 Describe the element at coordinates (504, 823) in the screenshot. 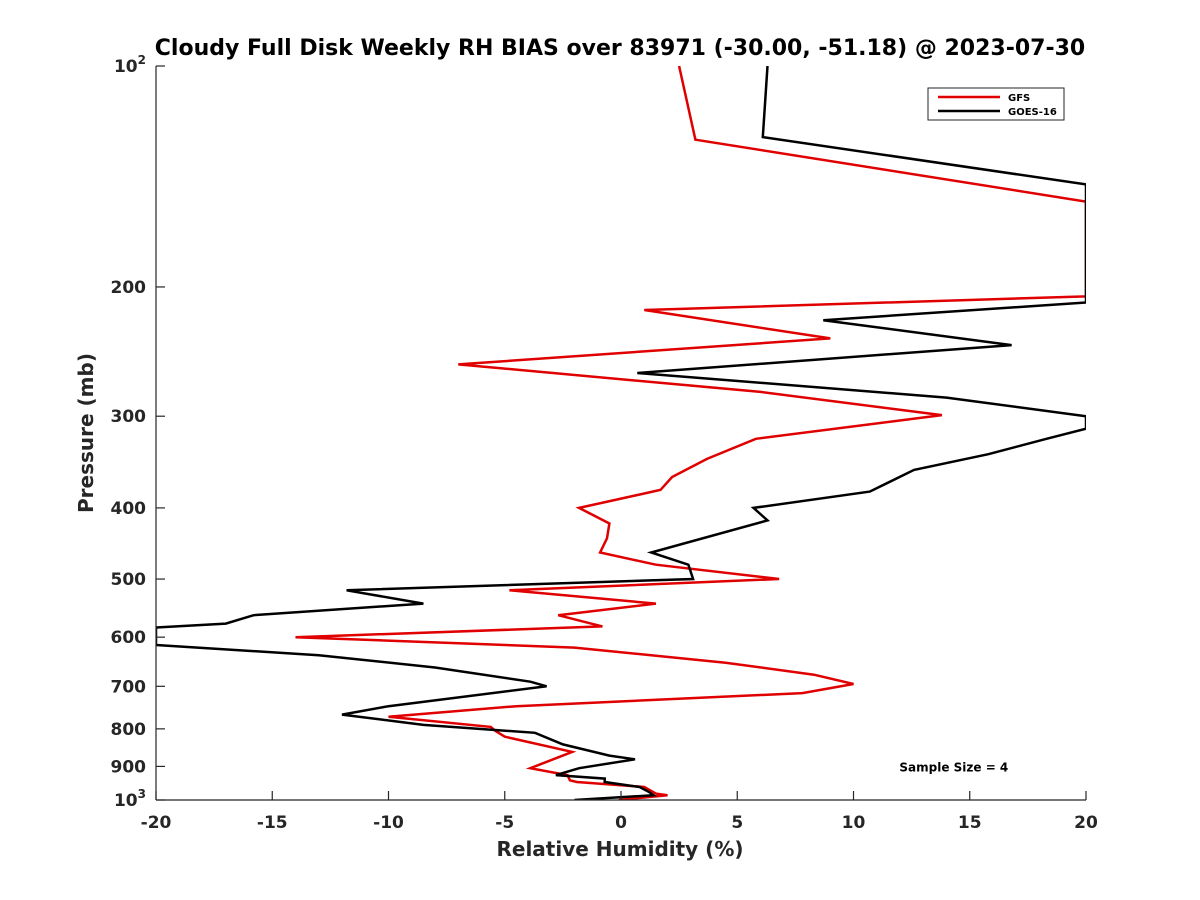

I see `x-tick-label: -5` at that location.